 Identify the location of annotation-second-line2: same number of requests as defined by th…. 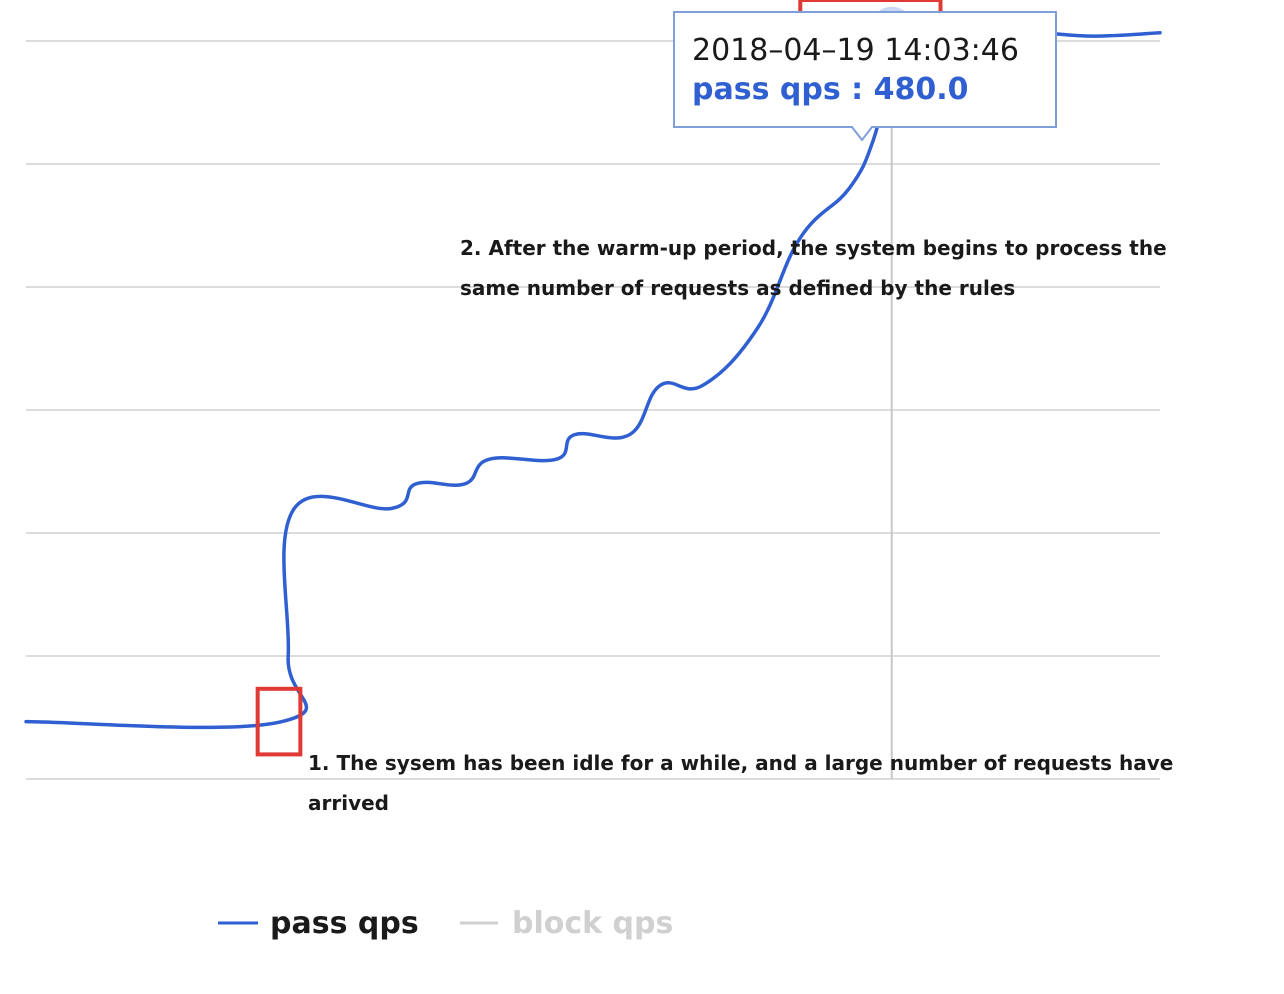
(737, 288).